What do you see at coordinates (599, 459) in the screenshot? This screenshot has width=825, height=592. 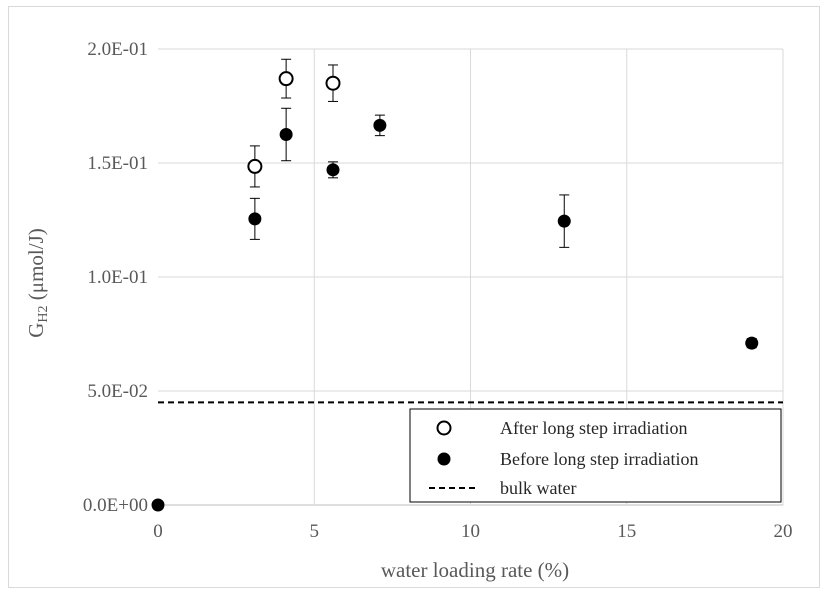 I see `legend-label-before: Before long step irradiation` at bounding box center [599, 459].